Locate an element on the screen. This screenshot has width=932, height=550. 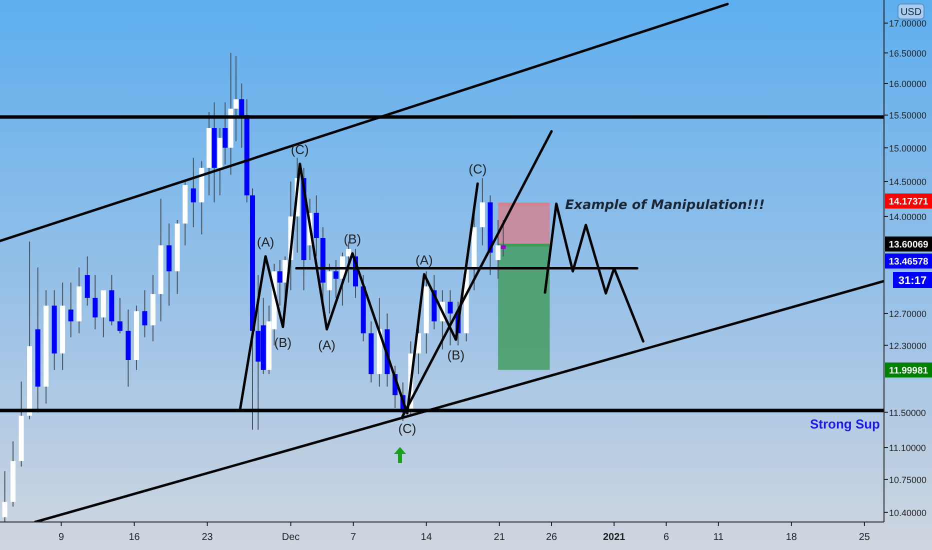
text: 13.46578 is located at coordinates (908, 262).